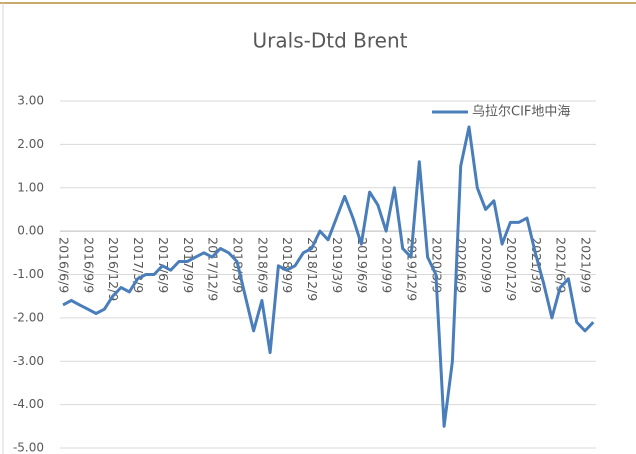 The height and width of the screenshot is (454, 636). I want to click on x-tick-label: 2021/9/9, so click(586, 265).